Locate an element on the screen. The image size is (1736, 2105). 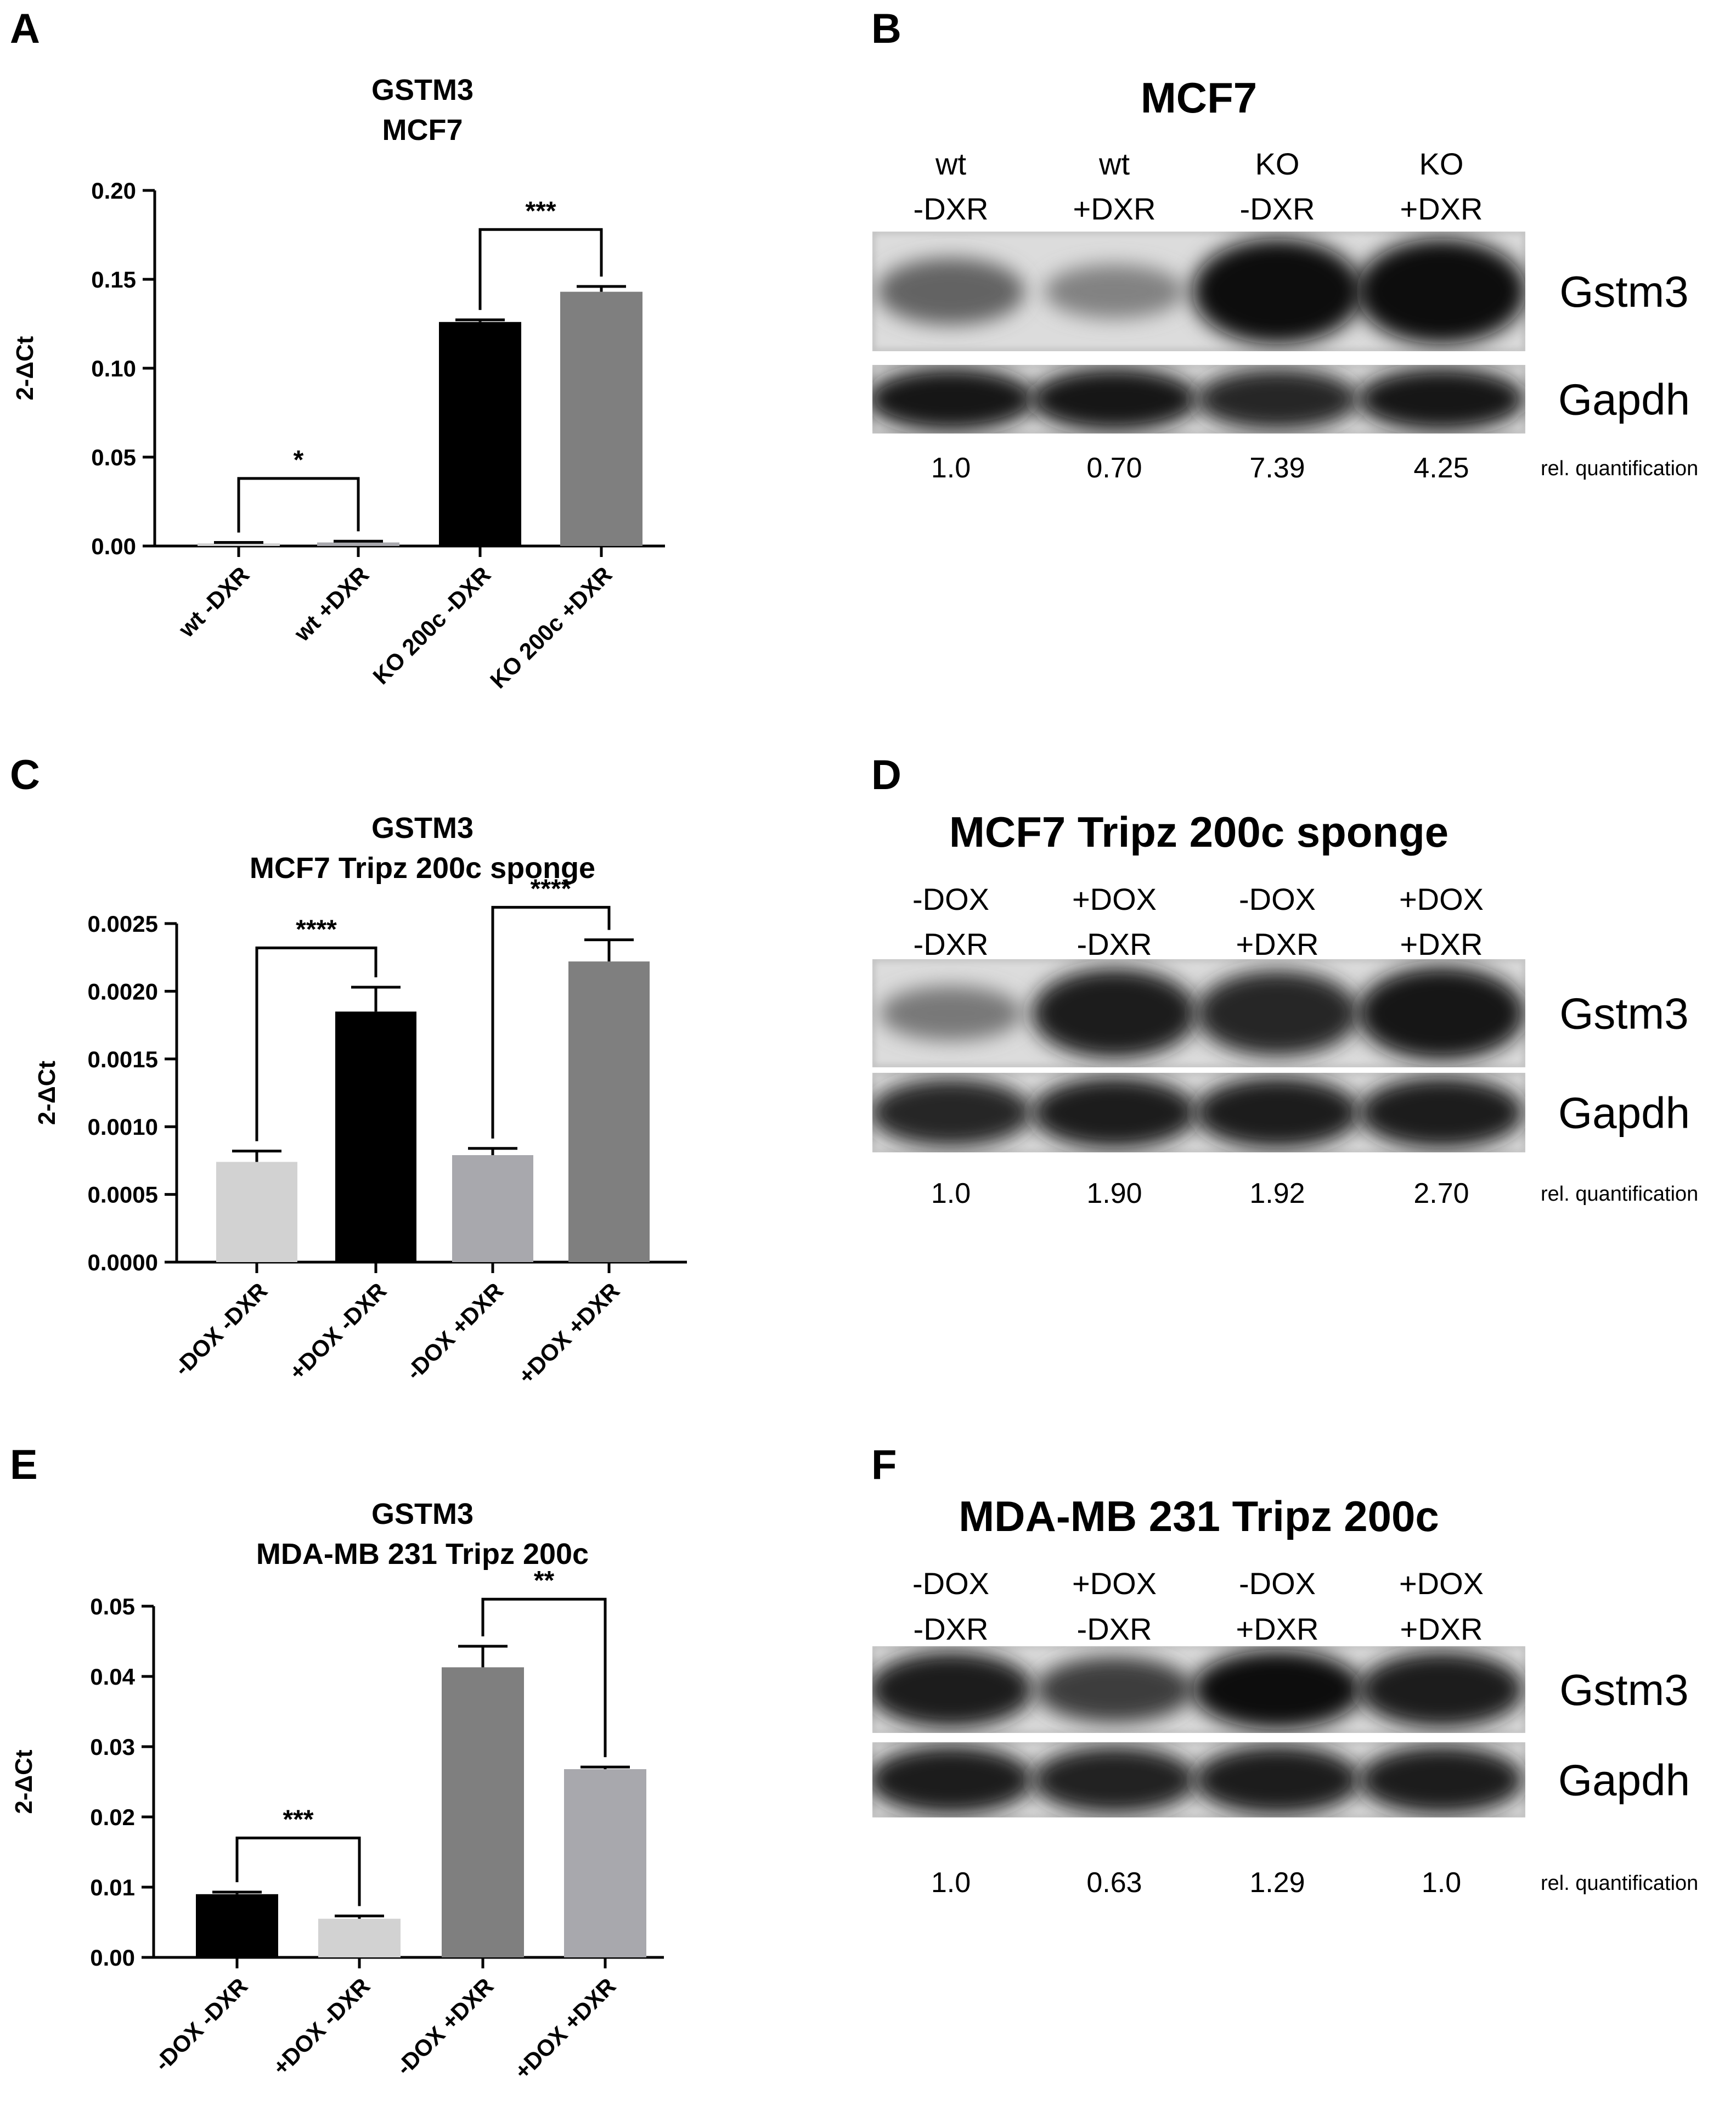
panel-letter-e: E is located at coordinates (24, 1465).